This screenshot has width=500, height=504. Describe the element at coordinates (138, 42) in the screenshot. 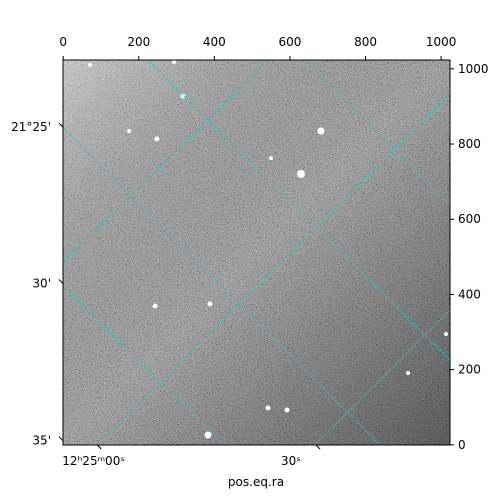

I see `x-tick-label: 200` at that location.